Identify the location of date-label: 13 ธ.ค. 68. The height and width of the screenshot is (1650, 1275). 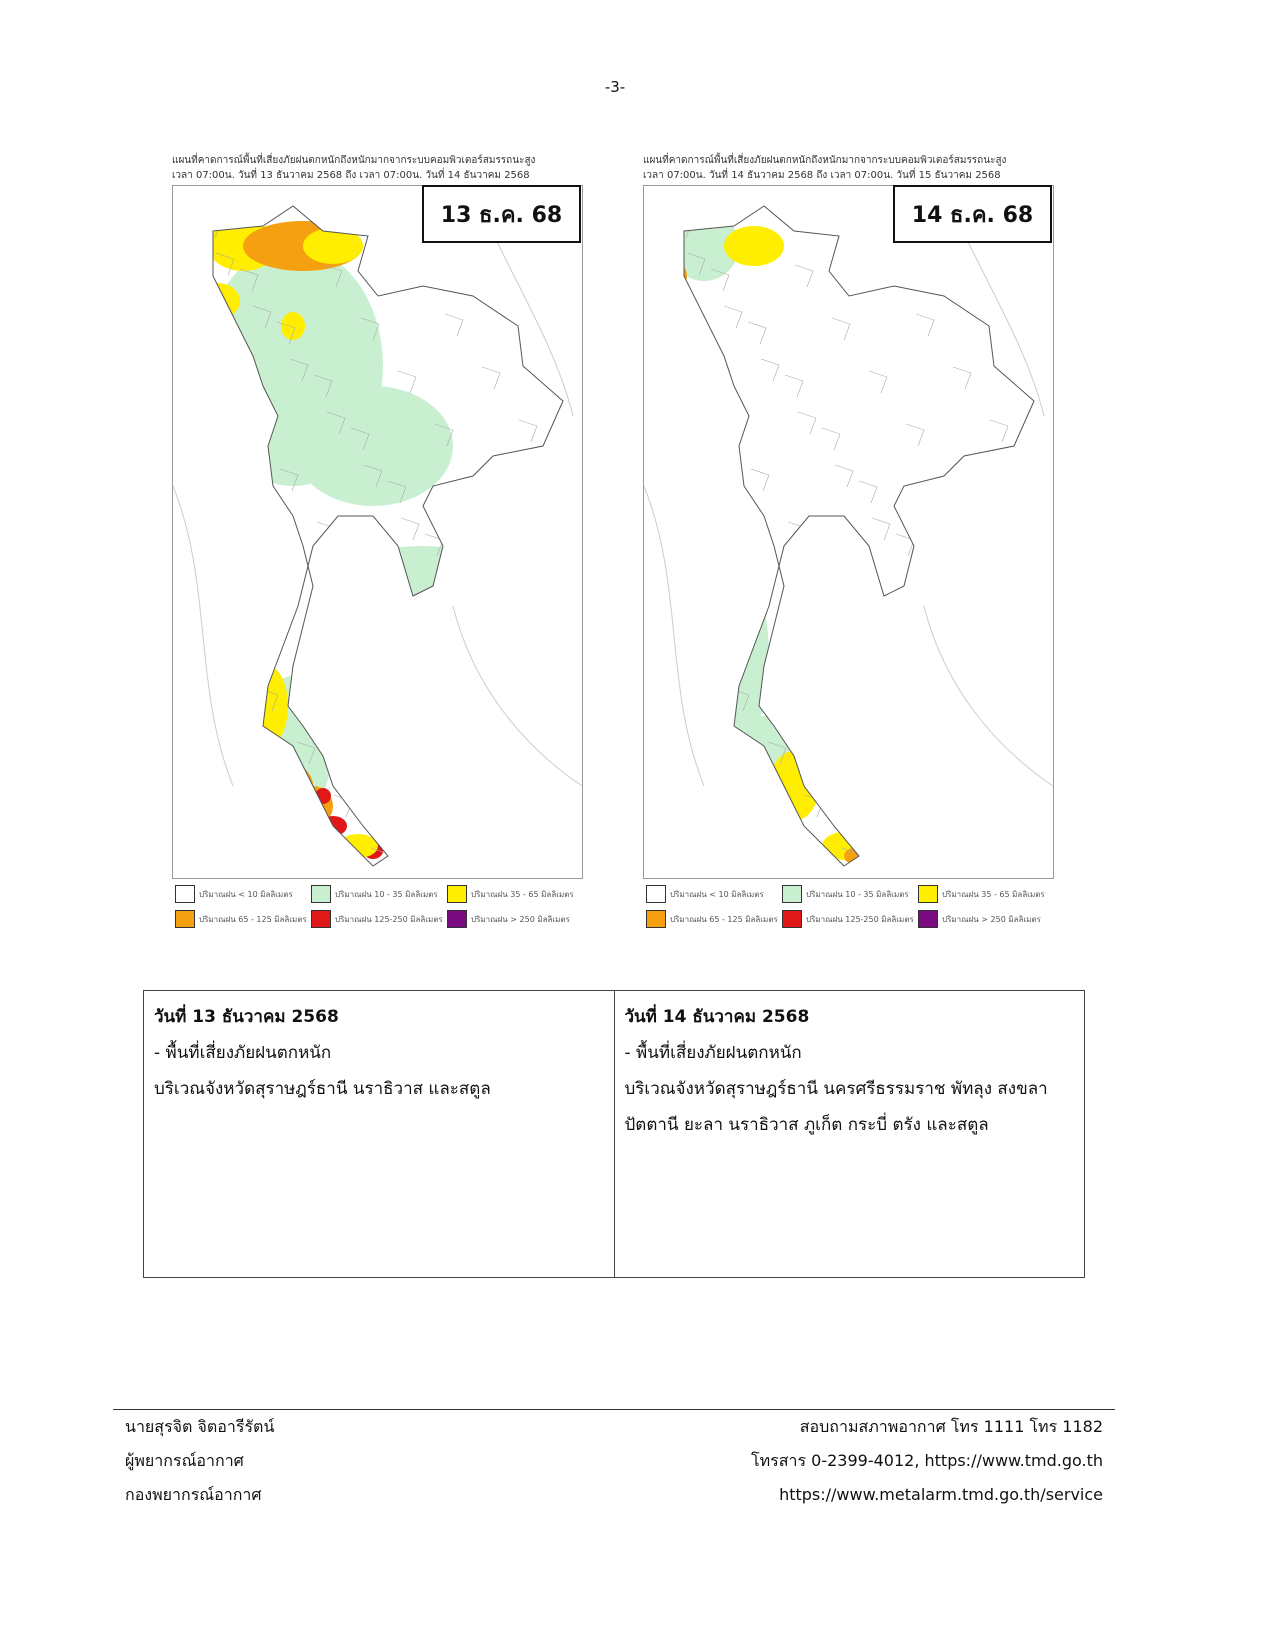
(501, 214).